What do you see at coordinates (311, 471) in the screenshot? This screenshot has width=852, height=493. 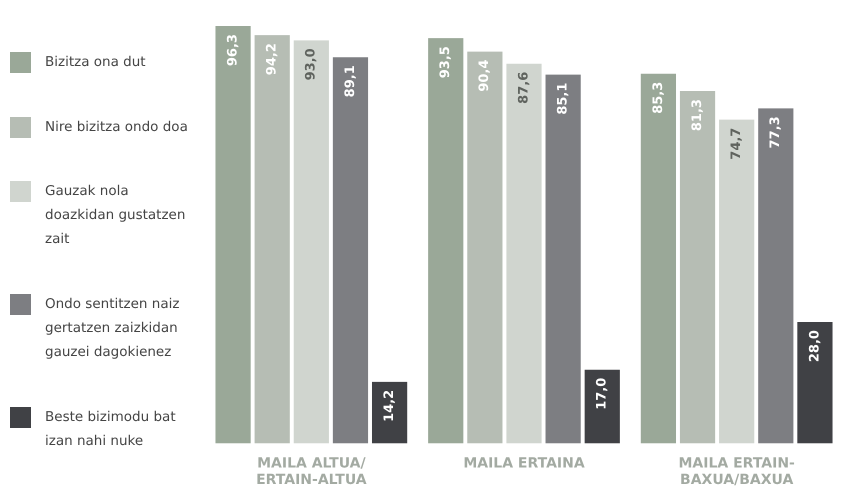 I see `x-tick-label: MAILA ALTUA/ ERTAIN-ALTUA` at bounding box center [311, 471].